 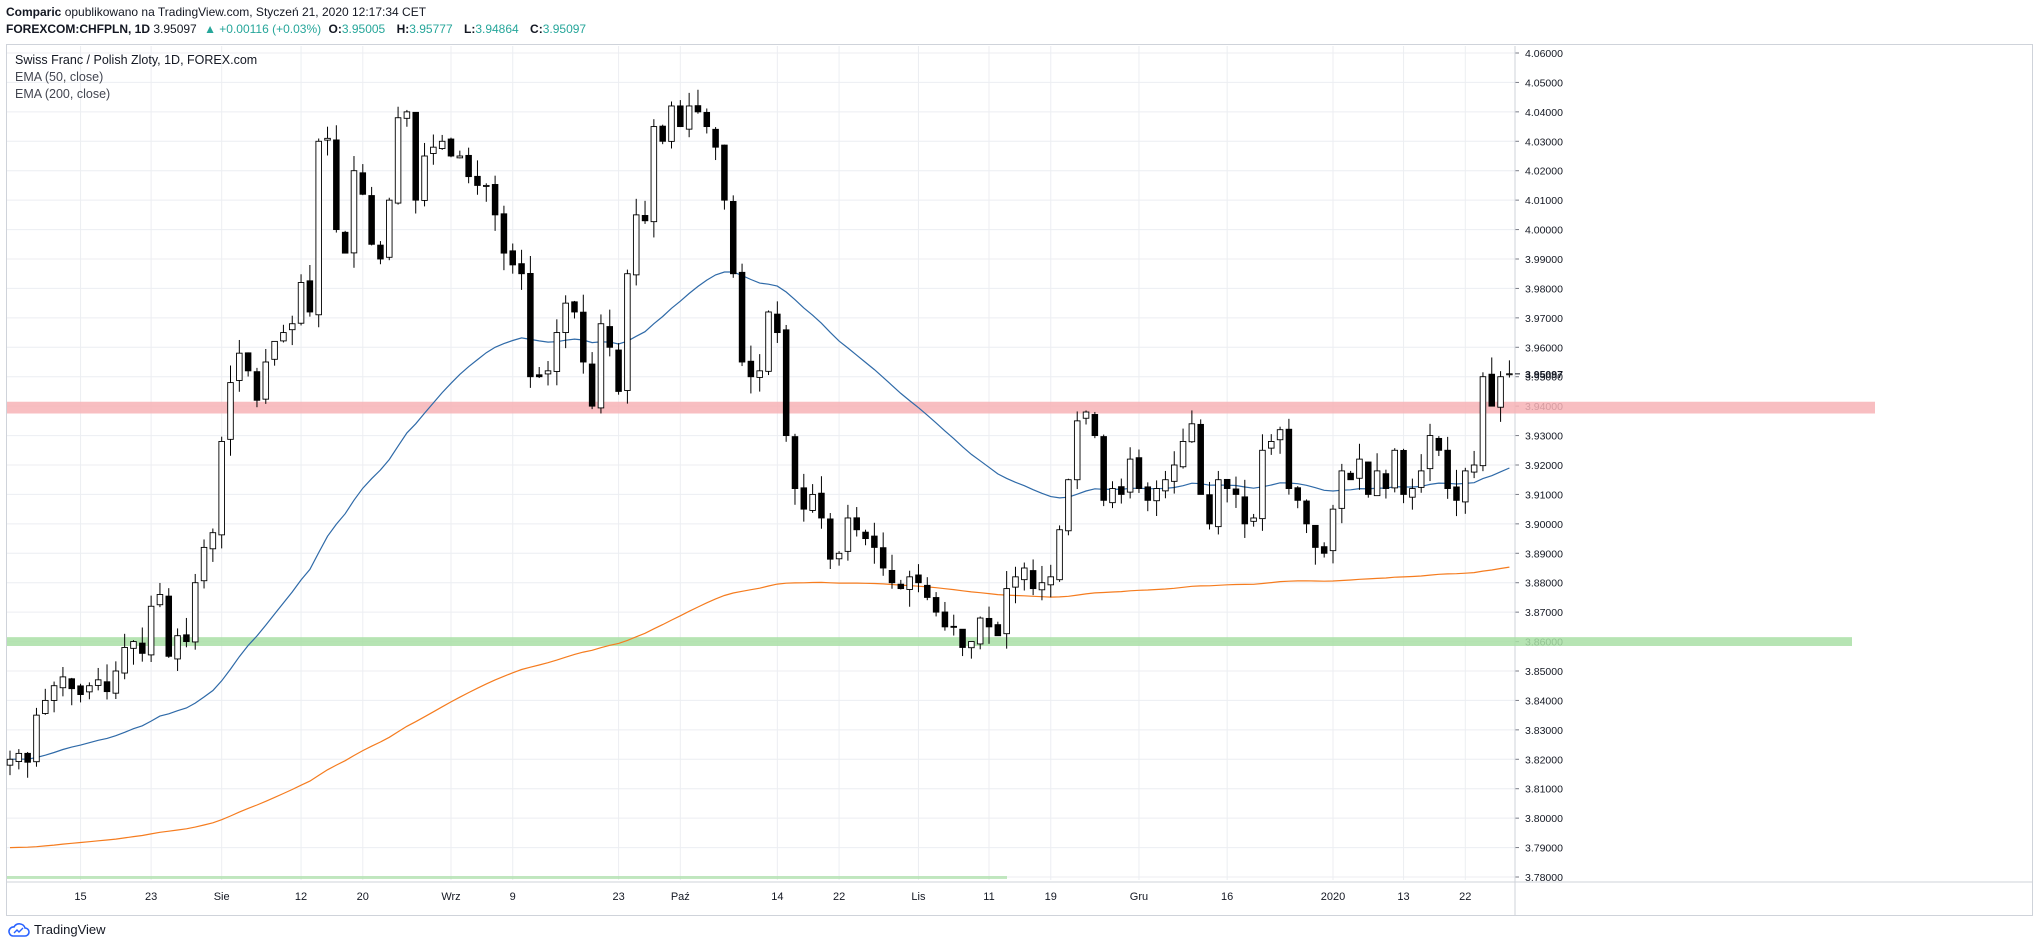 What do you see at coordinates (1544, 437) in the screenshot?
I see `y-tick-label: 3.93000` at bounding box center [1544, 437].